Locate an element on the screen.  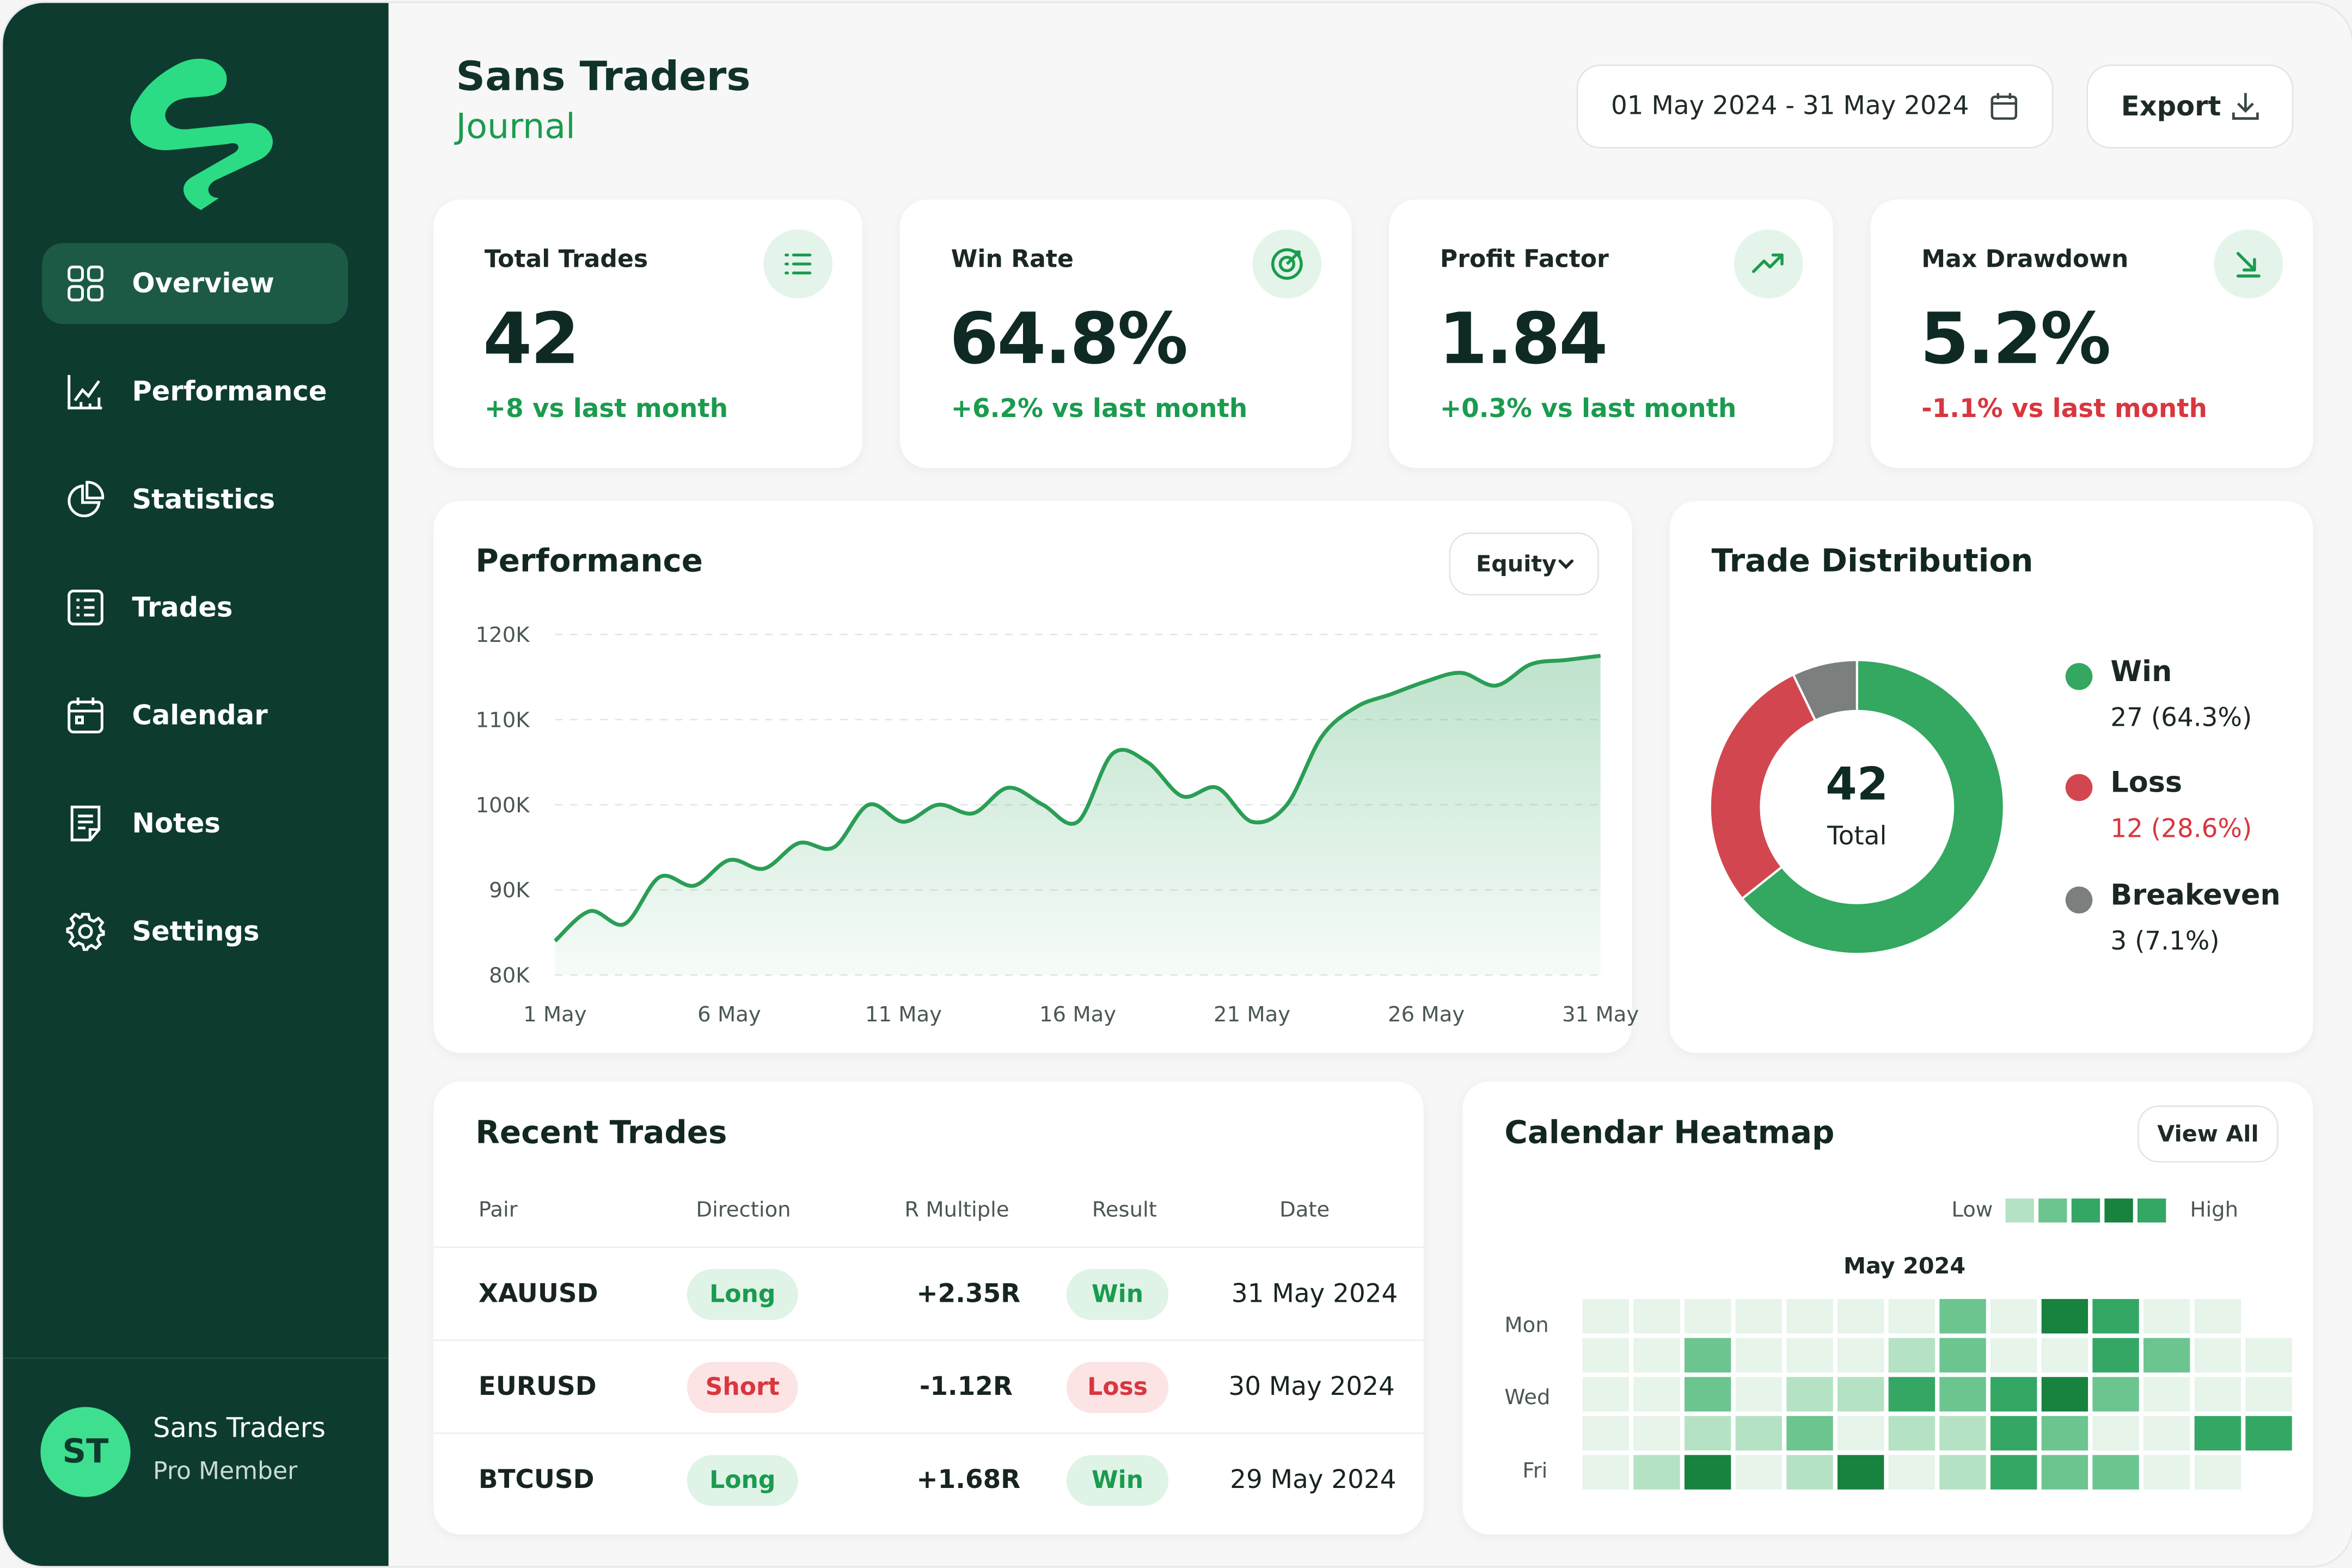
stat-icon-badge is located at coordinates (1768, 264).